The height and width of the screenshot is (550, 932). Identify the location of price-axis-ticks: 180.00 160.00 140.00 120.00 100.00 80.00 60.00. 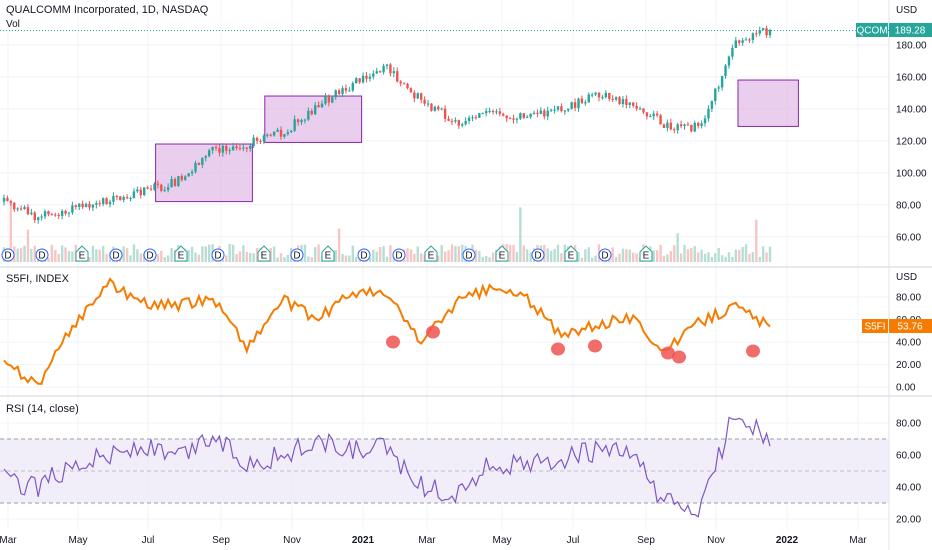
(911, 141).